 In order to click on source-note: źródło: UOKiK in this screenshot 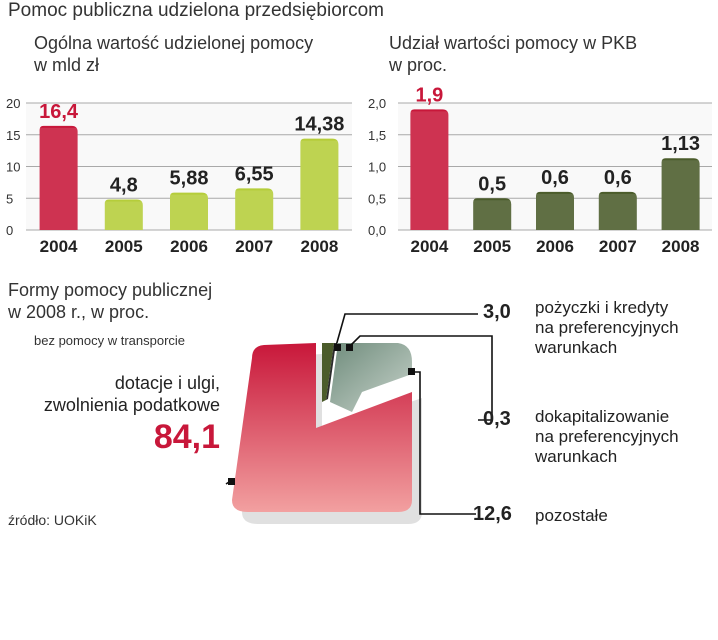, I will do `click(52, 520)`.